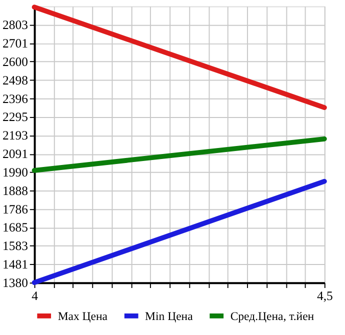  Describe the element at coordinates (15, 191) in the screenshot. I see `y-tick-label: 1888` at that location.